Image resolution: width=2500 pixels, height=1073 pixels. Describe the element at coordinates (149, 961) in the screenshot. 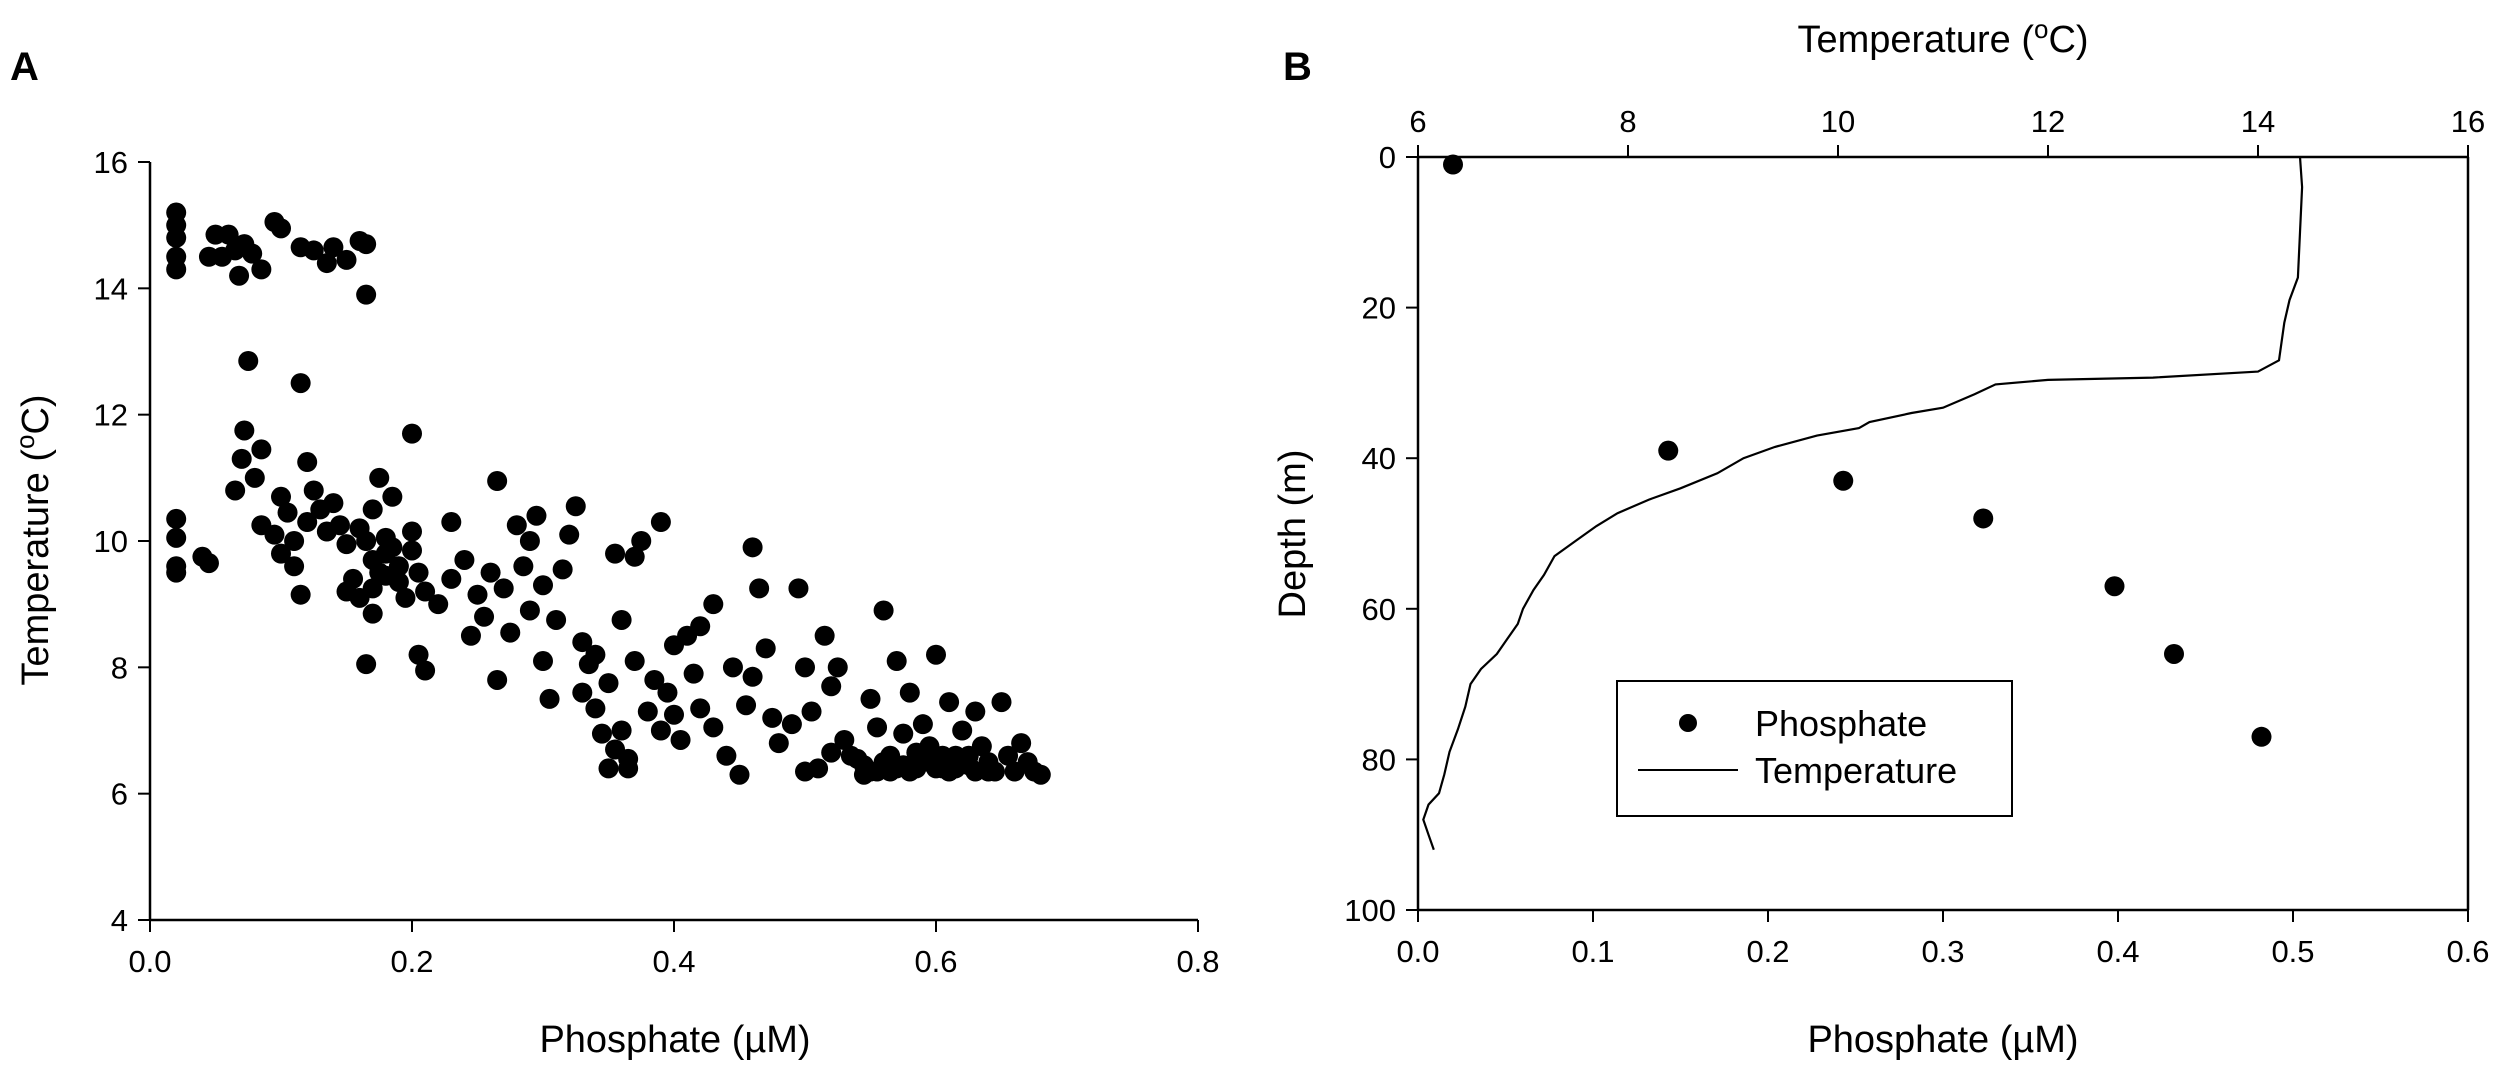

I see `panel-a-x-tick-label: 0.0` at that location.